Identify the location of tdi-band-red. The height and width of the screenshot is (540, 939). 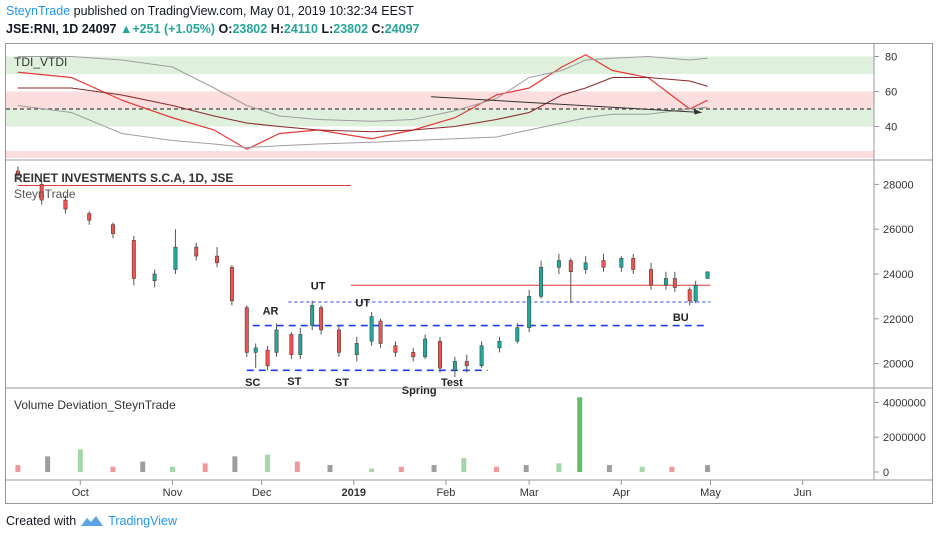
(440, 100).